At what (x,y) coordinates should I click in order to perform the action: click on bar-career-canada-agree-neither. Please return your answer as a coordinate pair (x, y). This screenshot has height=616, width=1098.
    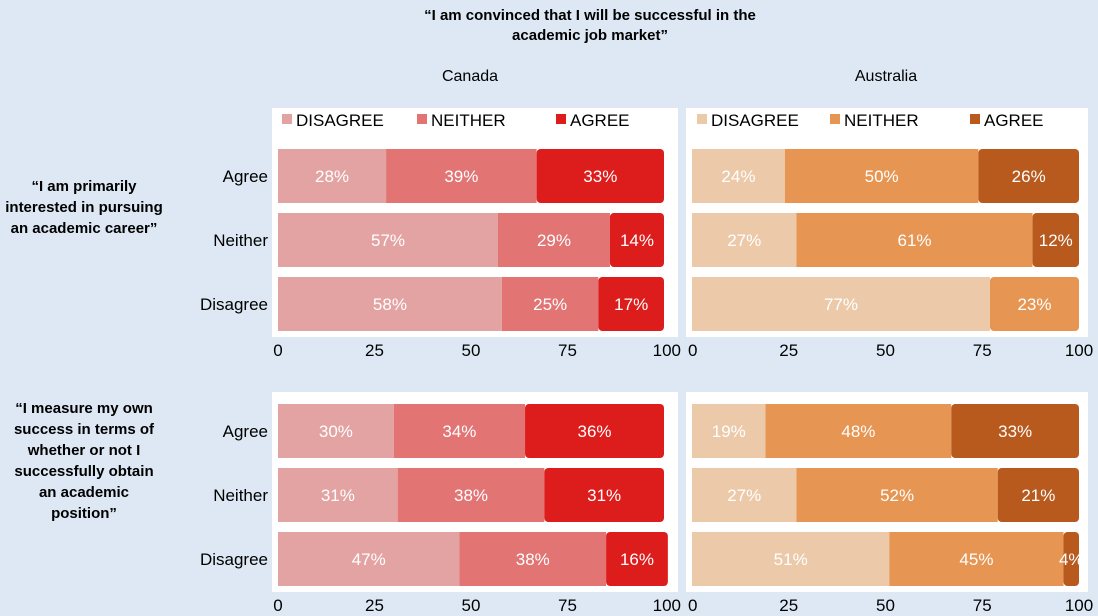
    Looking at the image, I should click on (461, 176).